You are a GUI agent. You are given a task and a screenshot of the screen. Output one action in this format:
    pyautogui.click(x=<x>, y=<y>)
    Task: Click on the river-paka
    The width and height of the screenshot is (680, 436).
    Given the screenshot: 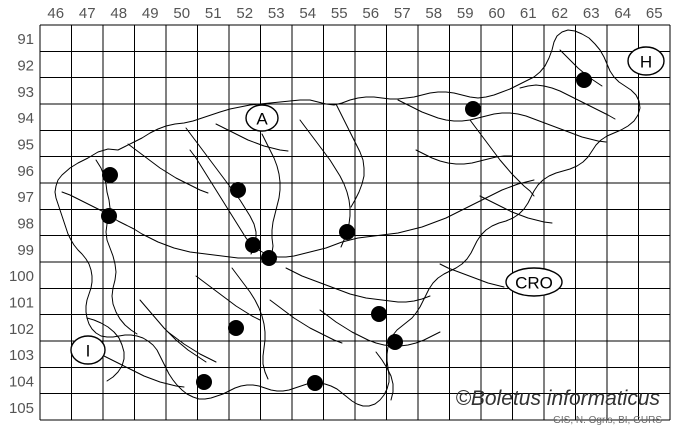 What is the action you would take?
    pyautogui.click(x=350, y=155)
    